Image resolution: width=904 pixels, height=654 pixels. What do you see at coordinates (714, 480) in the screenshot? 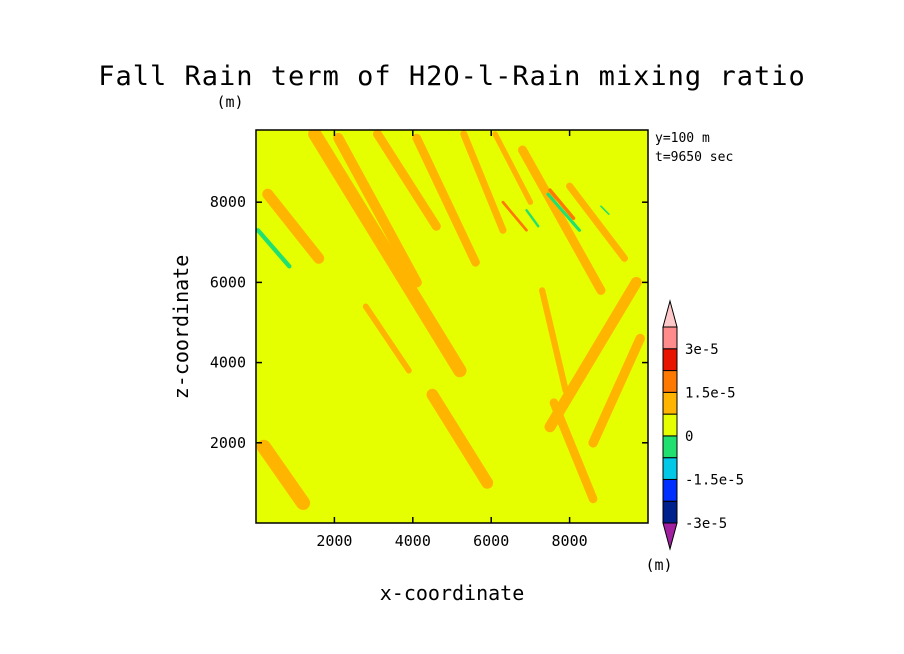
I see `colorbar-label: -1.5e-5` at bounding box center [714, 480].